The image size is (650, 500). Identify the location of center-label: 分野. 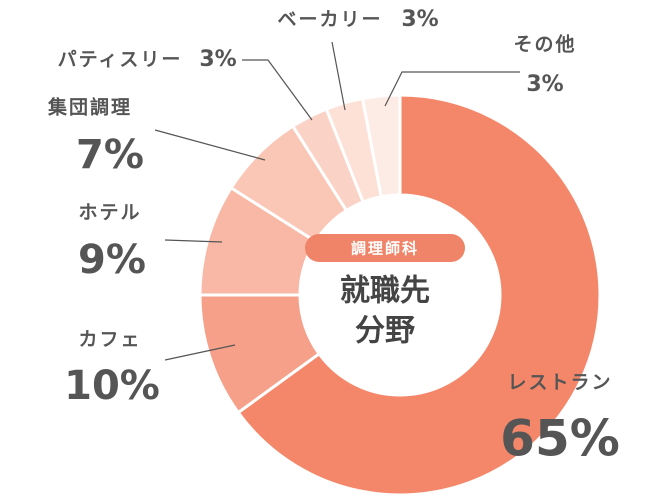
(385, 331).